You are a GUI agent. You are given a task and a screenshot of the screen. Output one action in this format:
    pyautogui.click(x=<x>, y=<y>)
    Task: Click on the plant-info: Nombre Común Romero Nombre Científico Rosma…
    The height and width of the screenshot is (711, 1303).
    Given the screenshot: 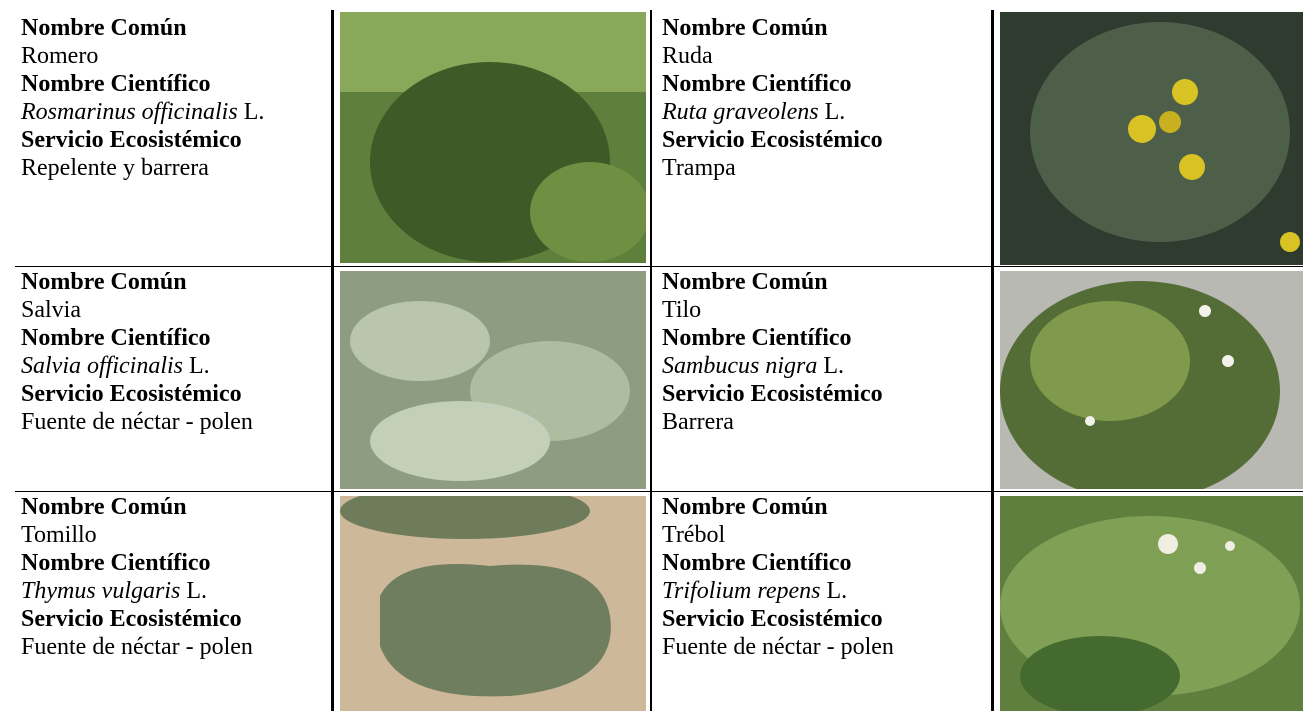 What is the action you would take?
    pyautogui.click(x=173, y=140)
    